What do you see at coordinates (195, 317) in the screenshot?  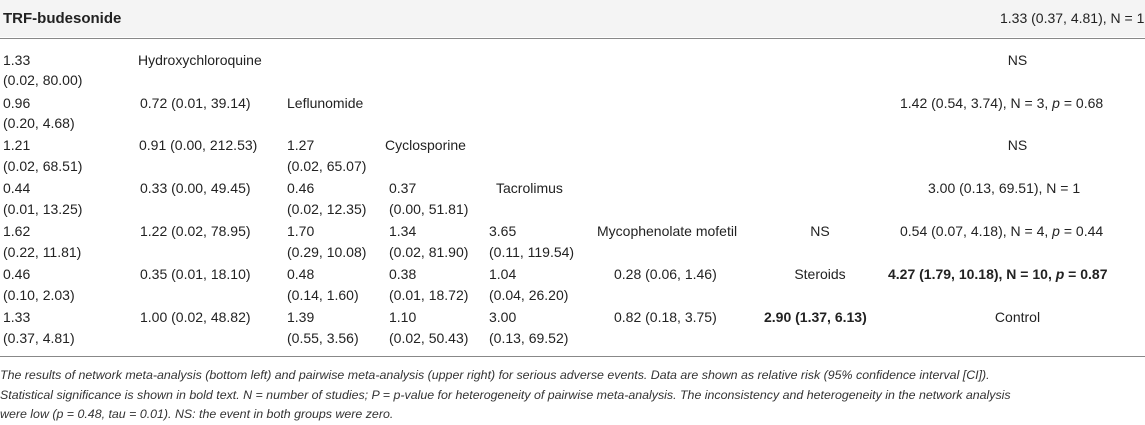 I see `cell: 1.00 (0.02, 48.82)` at bounding box center [195, 317].